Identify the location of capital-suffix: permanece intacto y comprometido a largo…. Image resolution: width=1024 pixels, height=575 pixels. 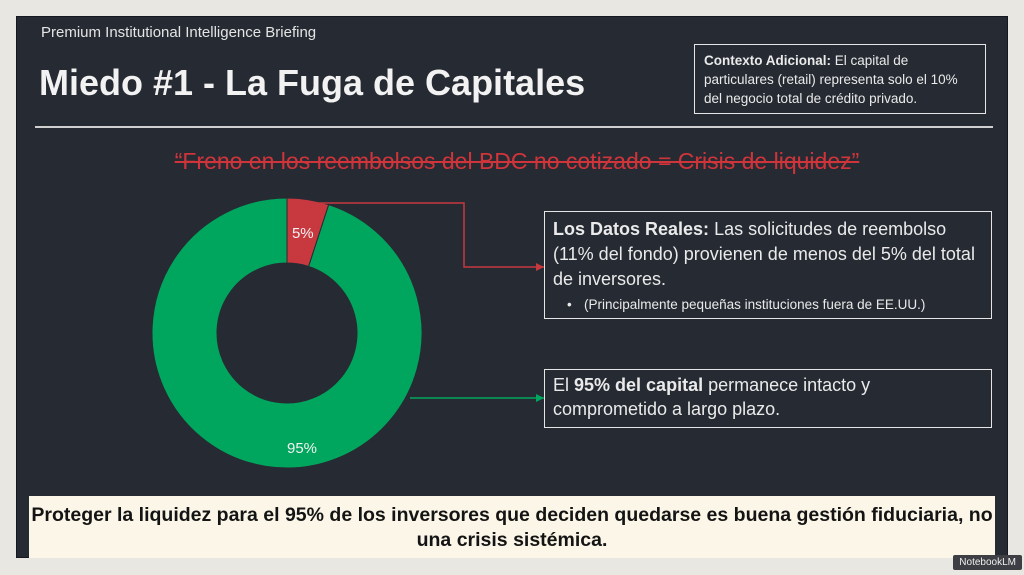
(712, 397).